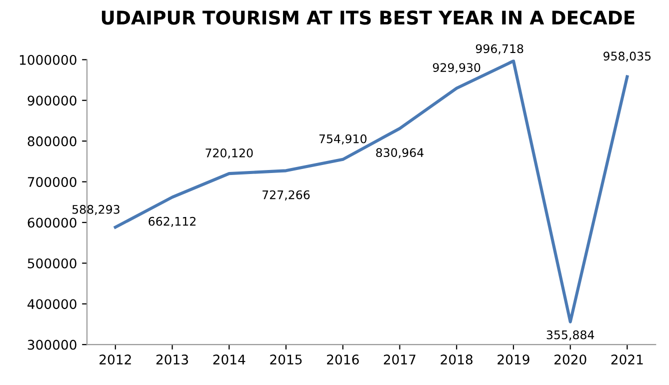  What do you see at coordinates (456, 359) in the screenshot?
I see `x-tick-label: 2018` at bounding box center [456, 359].